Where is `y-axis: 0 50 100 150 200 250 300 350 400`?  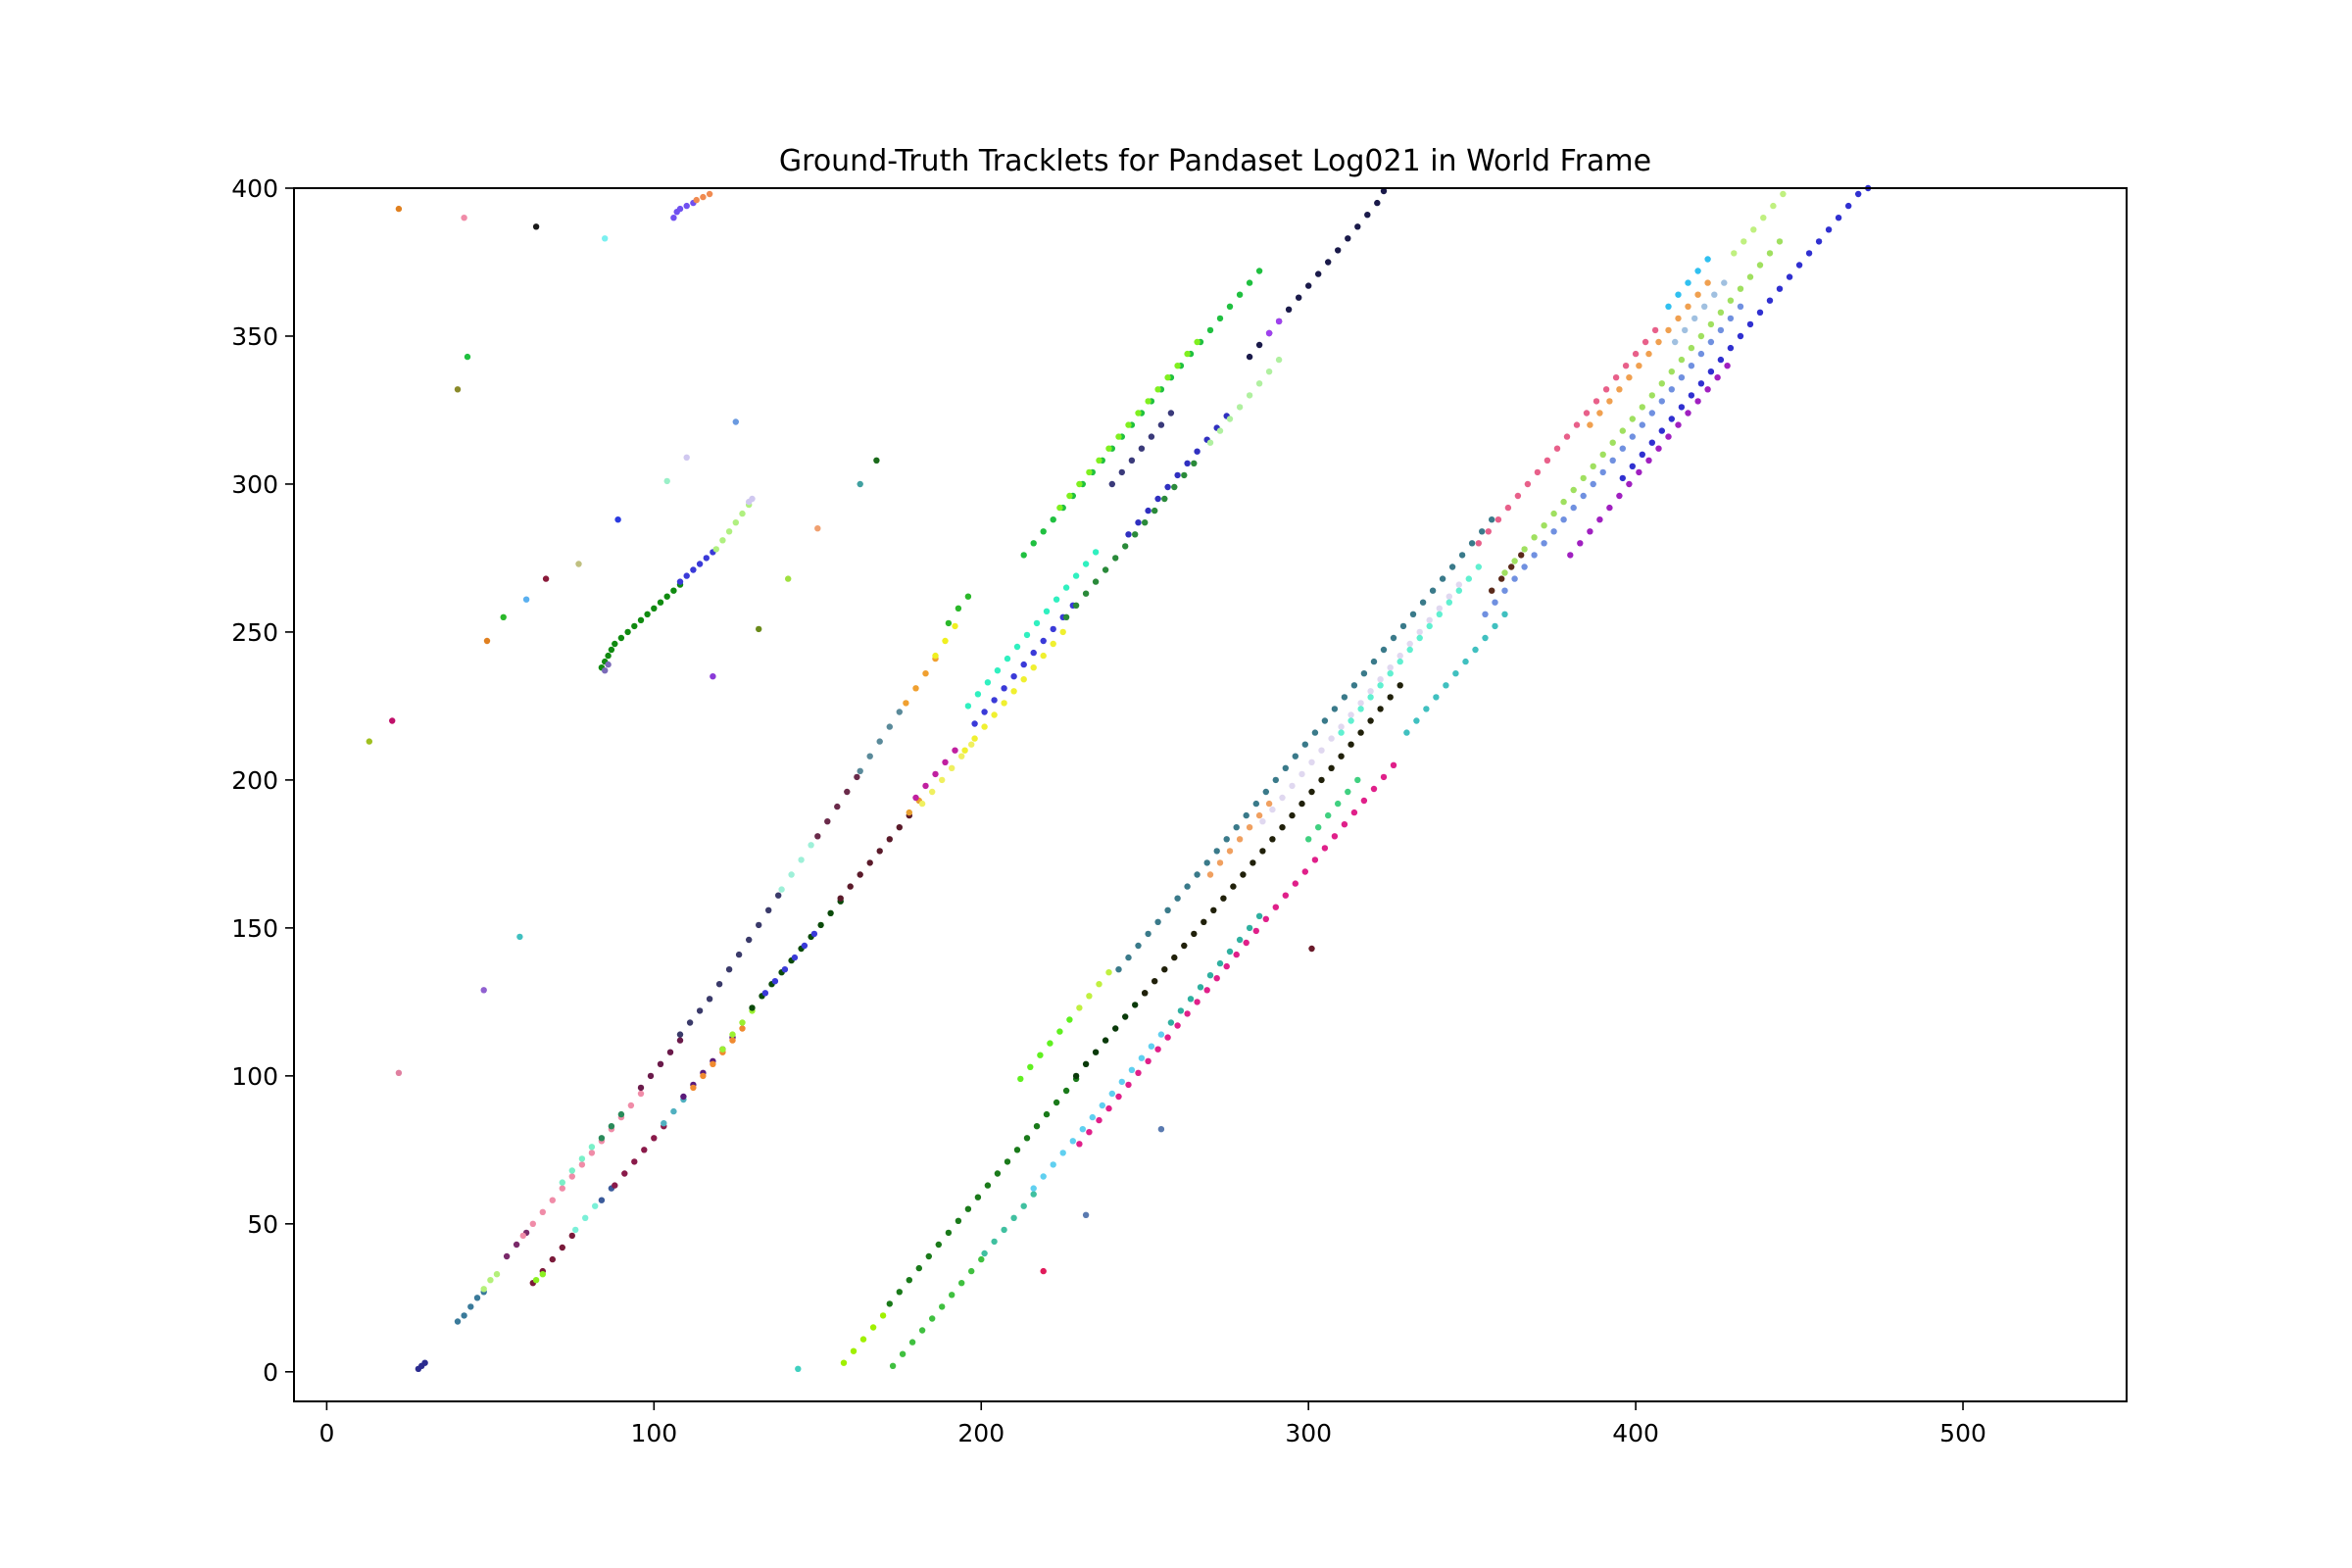 y-axis: 0 50 100 150 200 250 300 350 400 is located at coordinates (262, 780).